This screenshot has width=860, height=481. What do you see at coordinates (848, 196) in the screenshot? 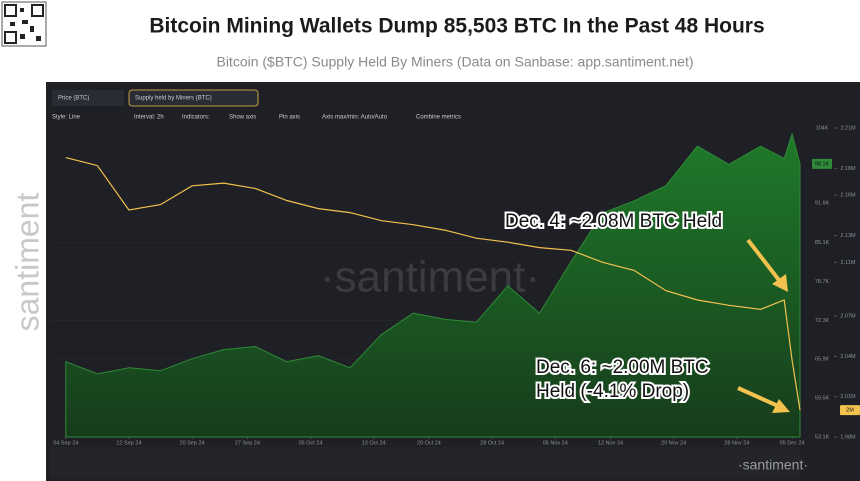
I see `y2-tick-label: 2.16M` at bounding box center [848, 196].